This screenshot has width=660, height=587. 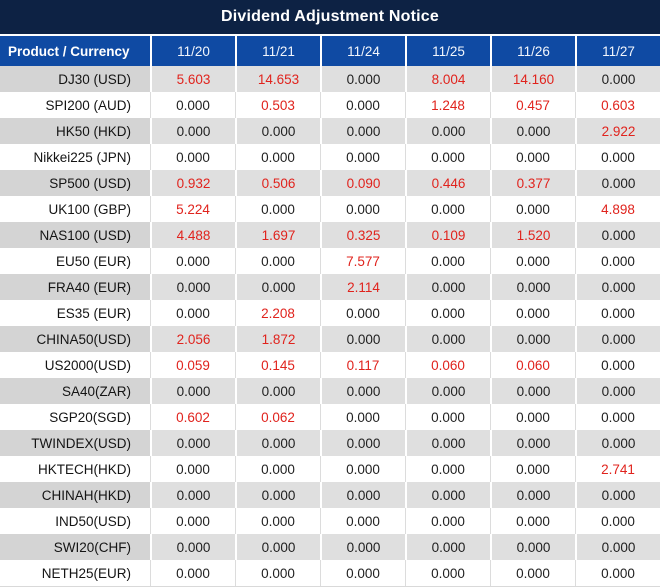 I want to click on value-cell: 7.577, so click(x=362, y=261).